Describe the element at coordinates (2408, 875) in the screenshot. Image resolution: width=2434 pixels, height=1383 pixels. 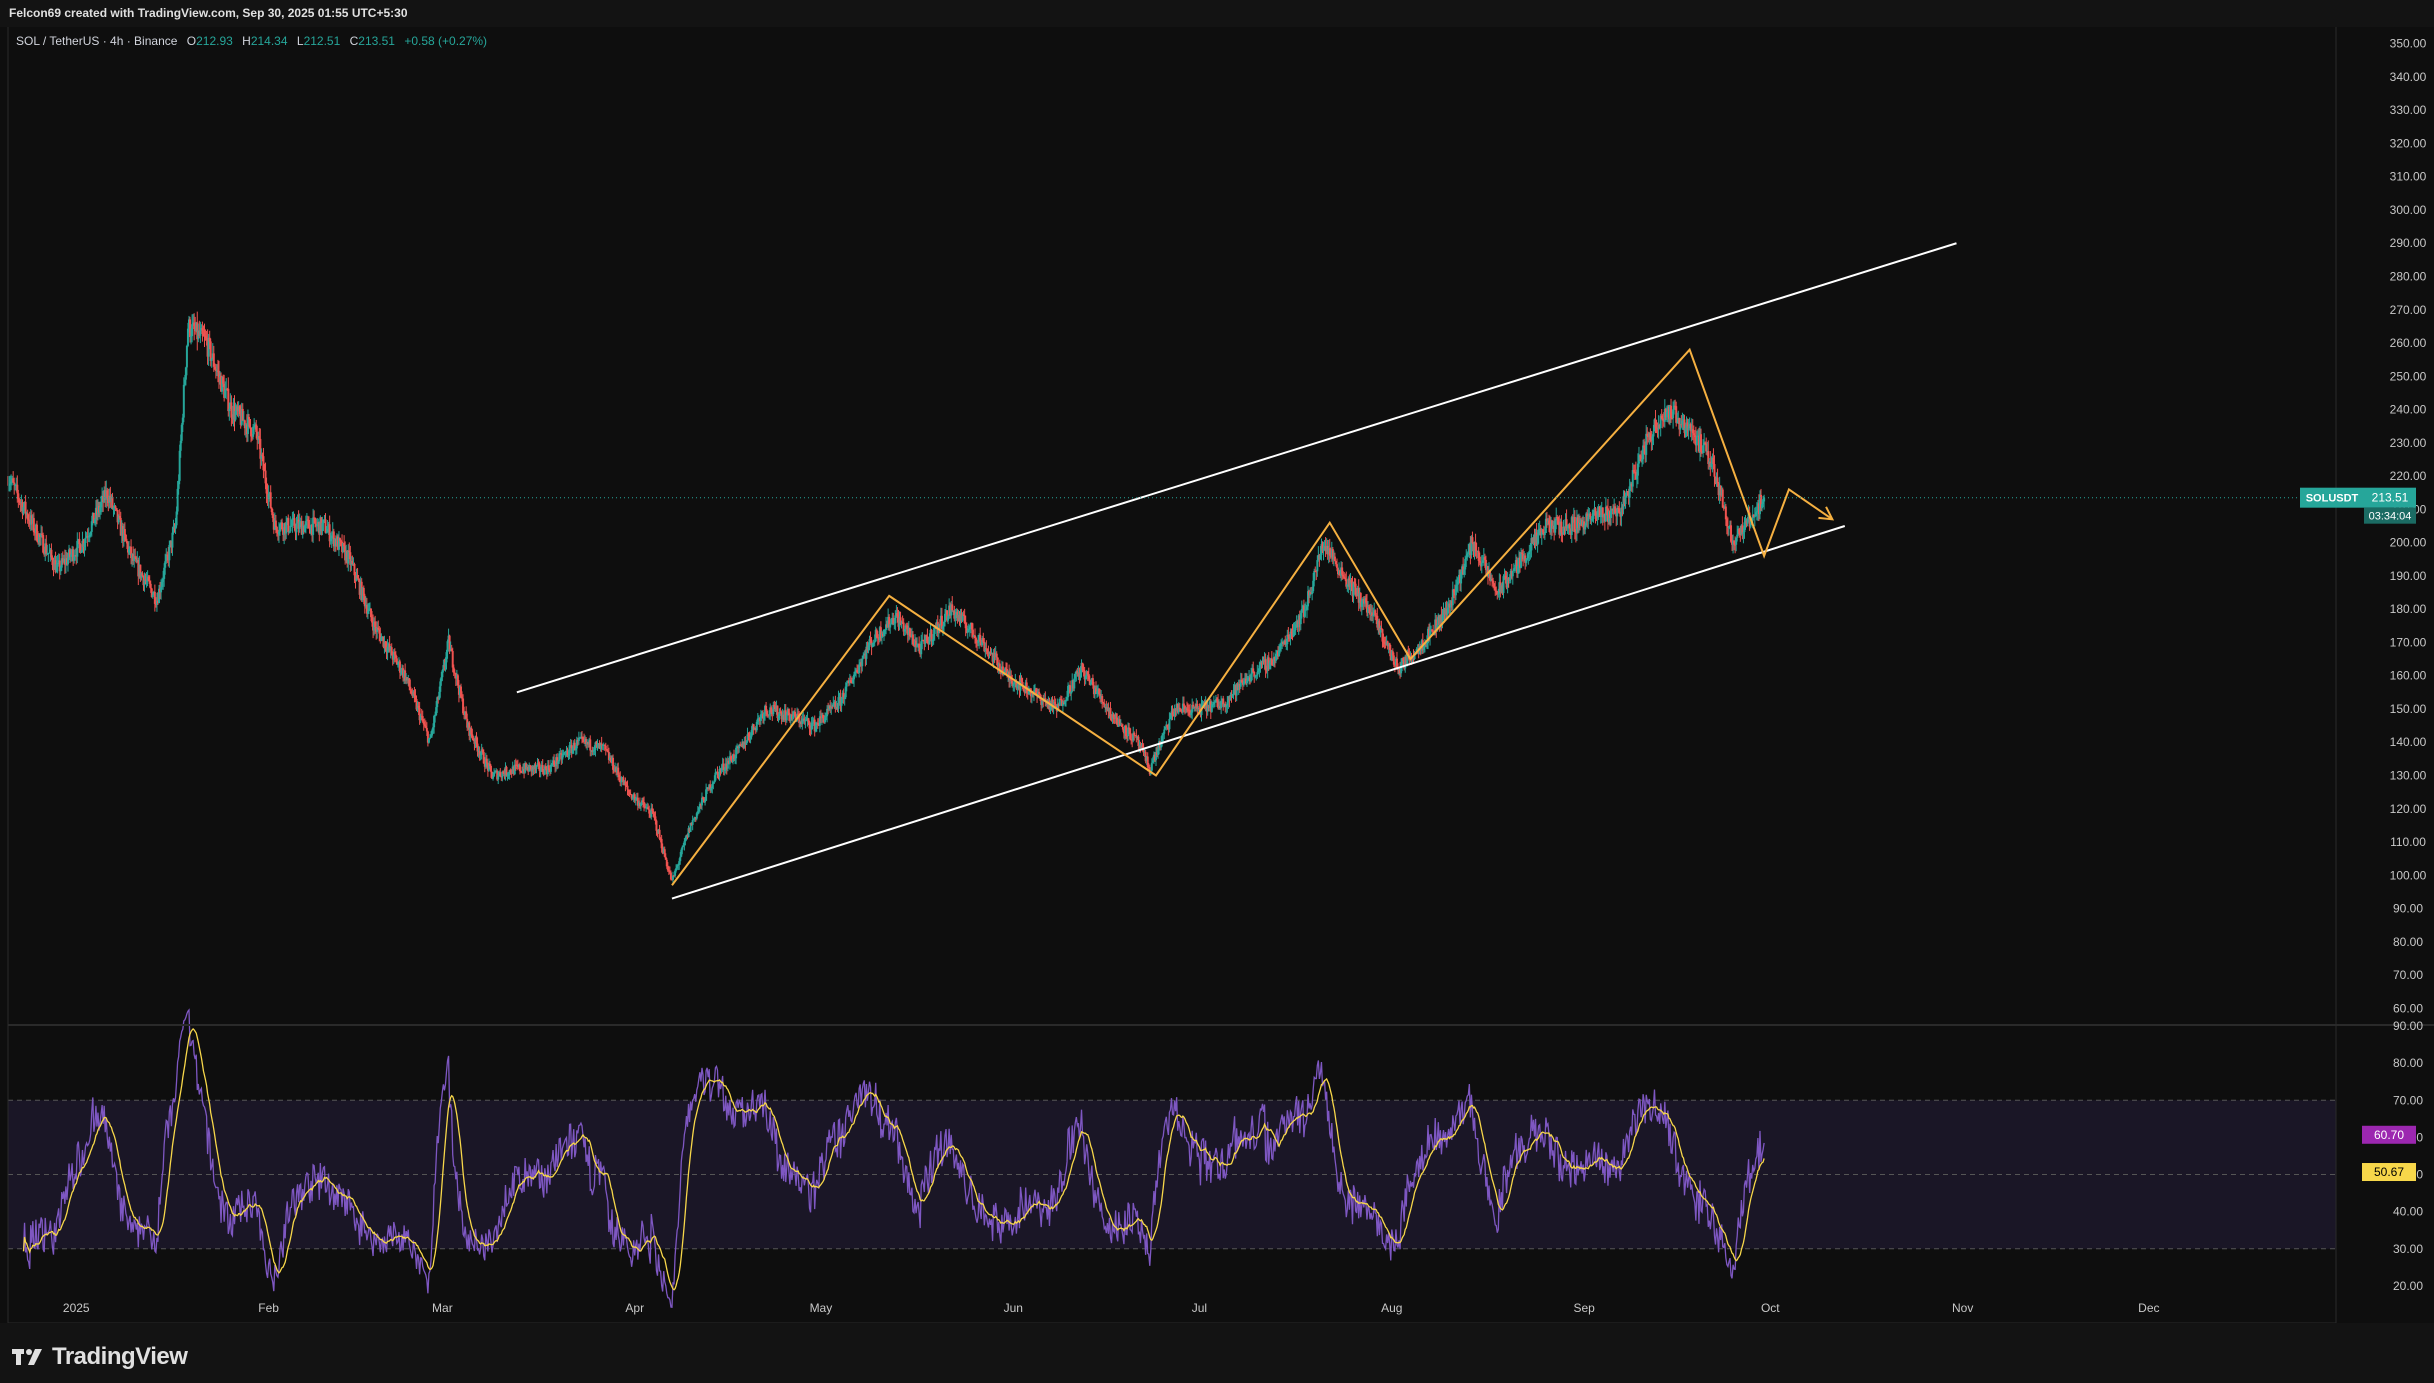
I see `price-tick-label: 100.00` at that location.